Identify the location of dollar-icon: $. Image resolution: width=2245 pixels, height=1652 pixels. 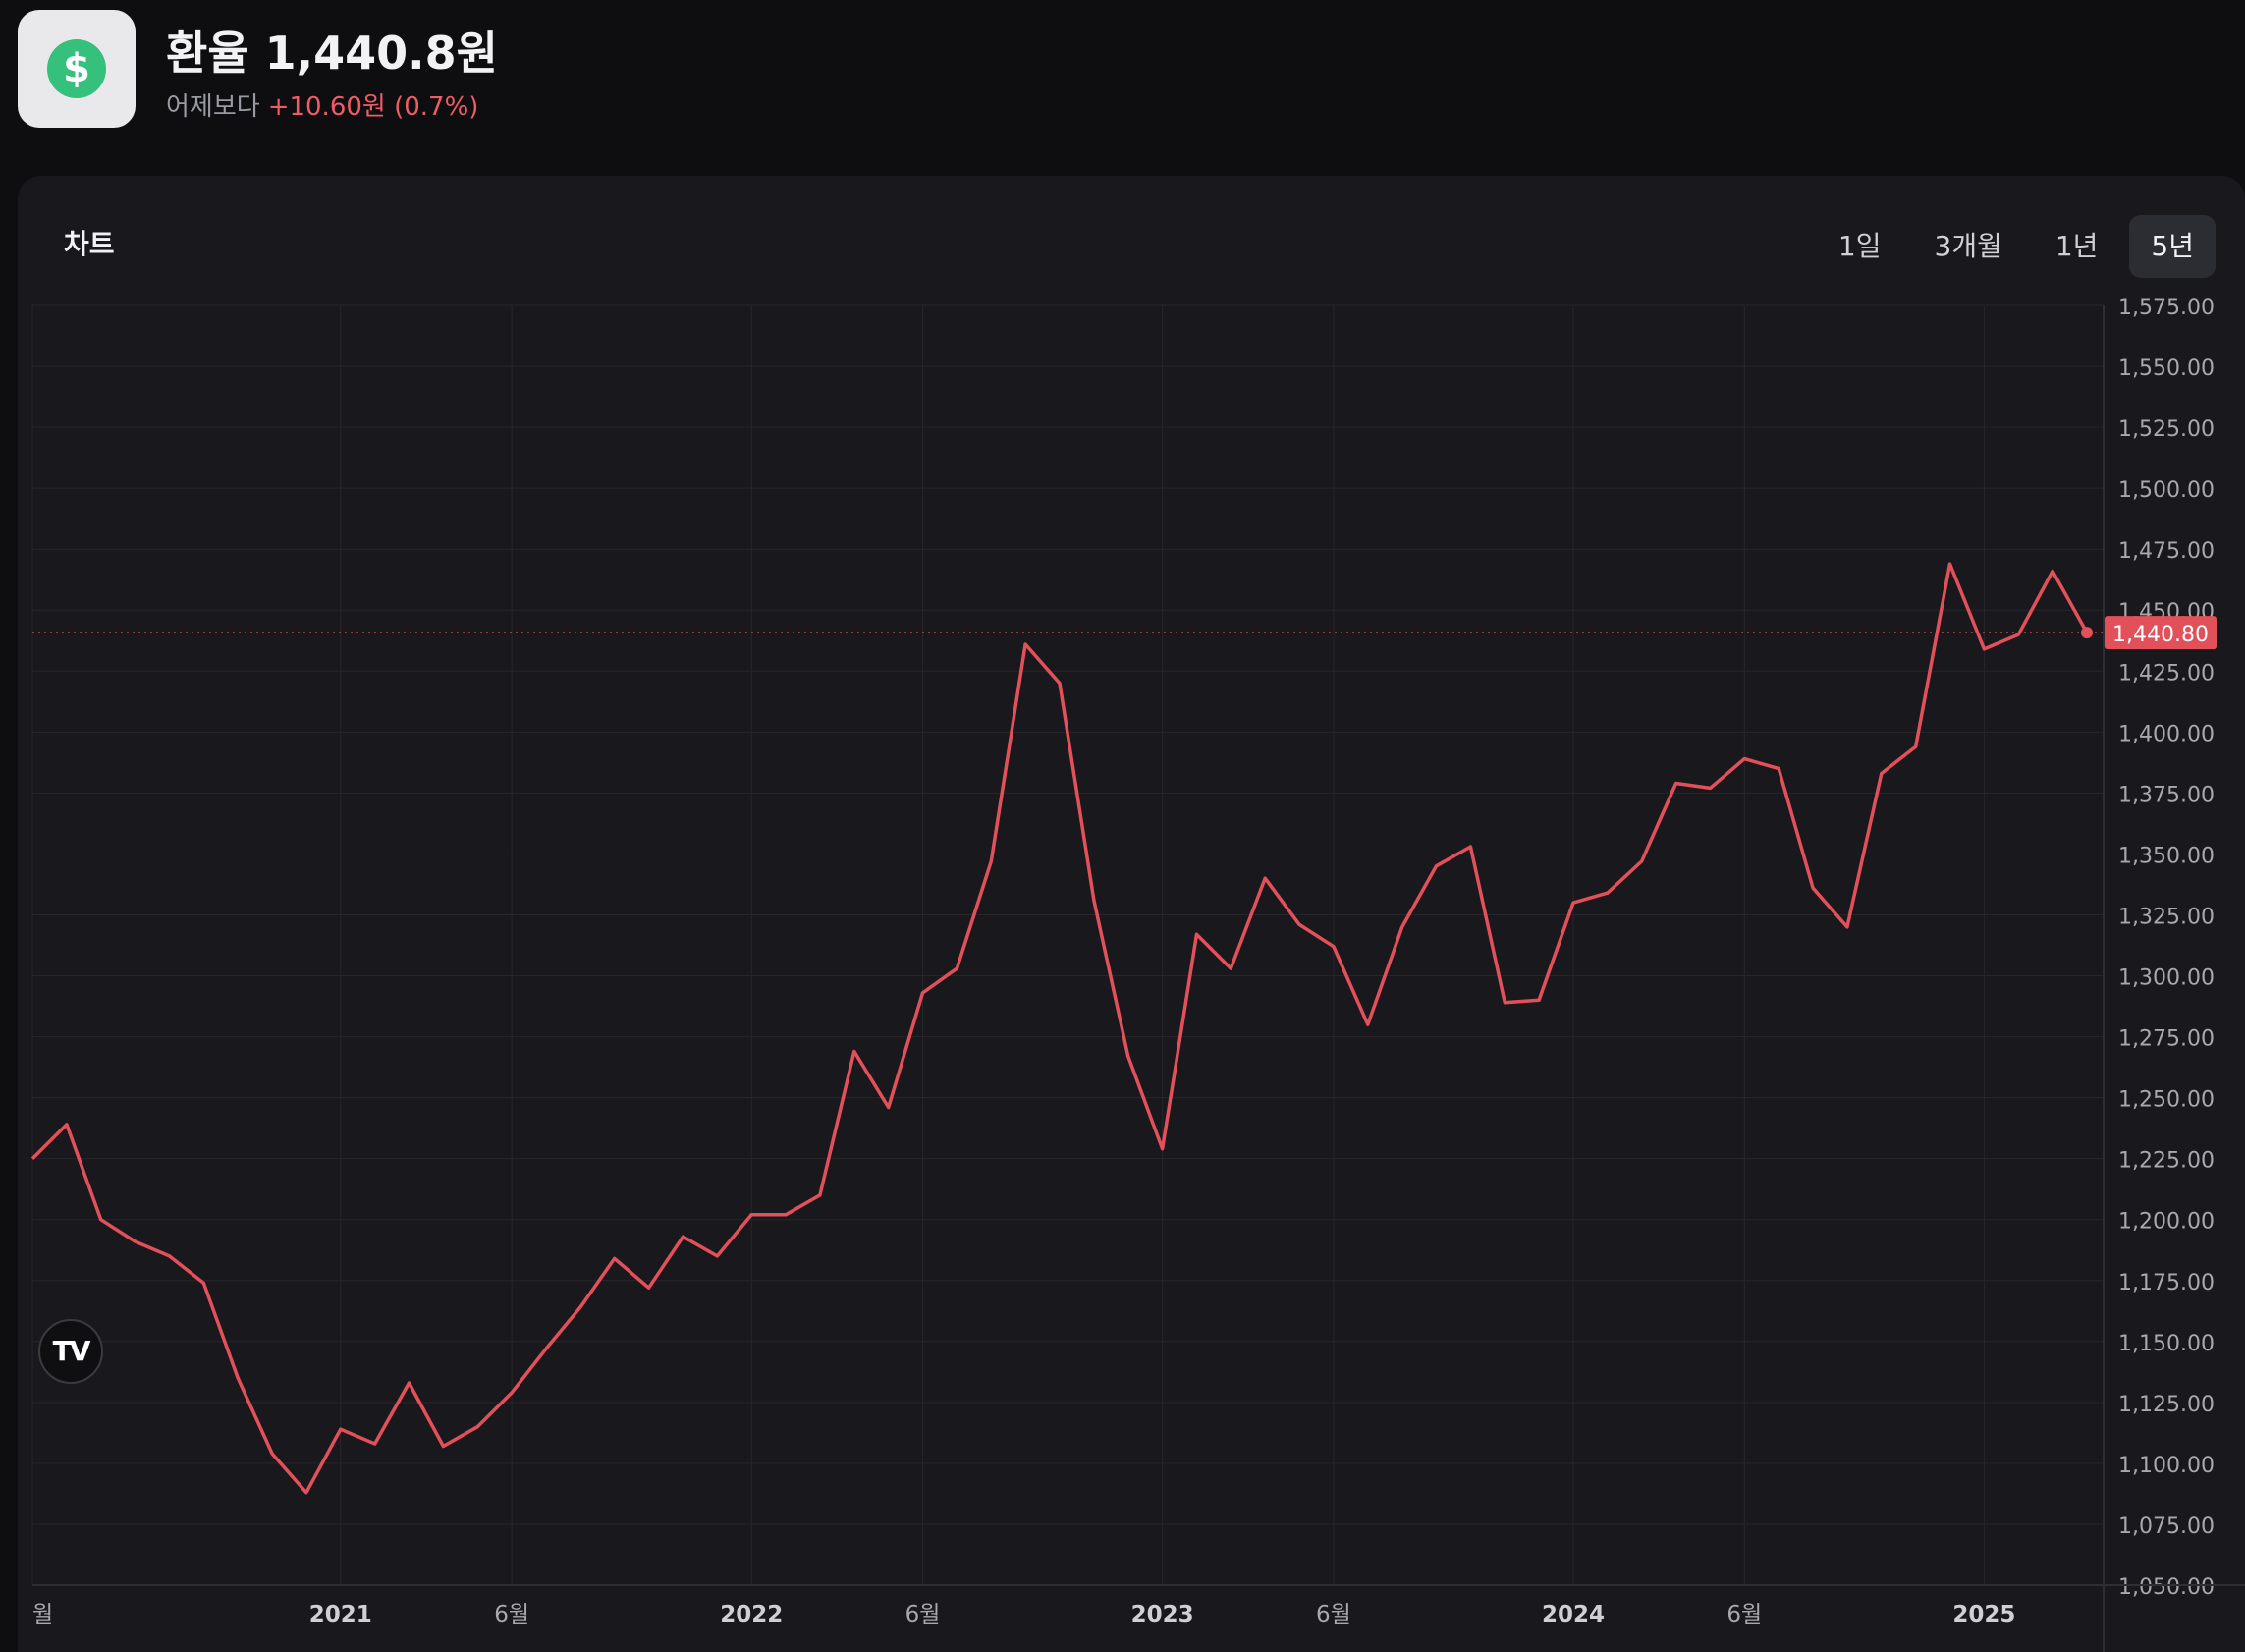
(76, 68).